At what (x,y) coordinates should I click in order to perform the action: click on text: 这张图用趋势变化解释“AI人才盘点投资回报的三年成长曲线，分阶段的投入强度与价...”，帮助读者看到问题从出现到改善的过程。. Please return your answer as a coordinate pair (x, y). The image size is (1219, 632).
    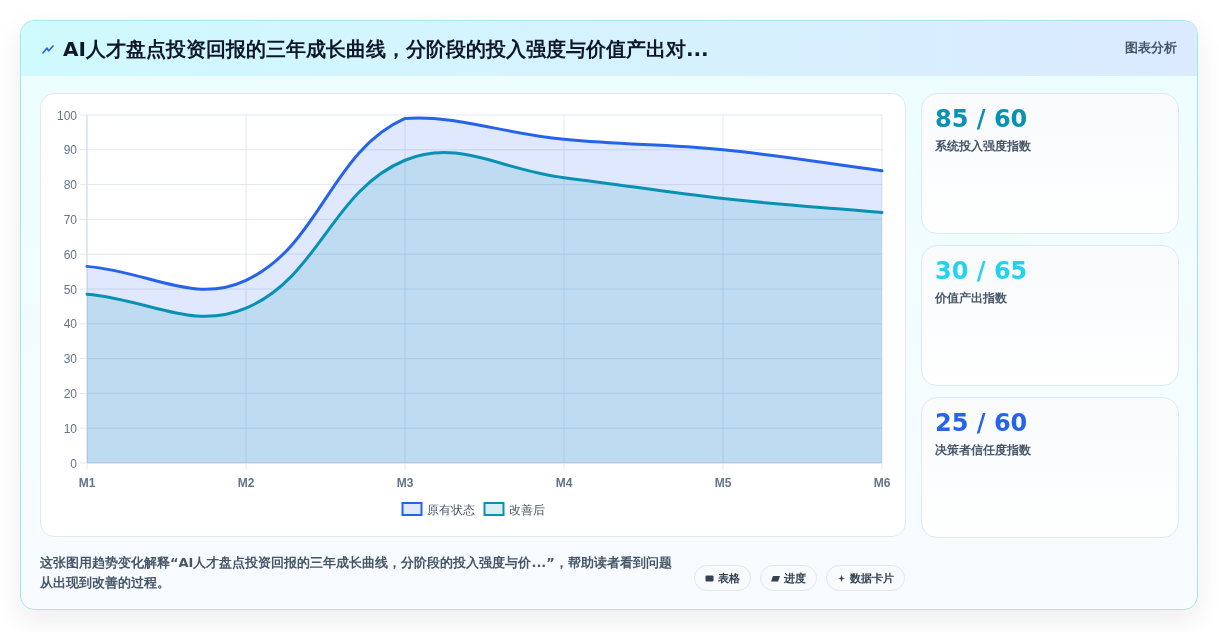
    Looking at the image, I should click on (356, 573).